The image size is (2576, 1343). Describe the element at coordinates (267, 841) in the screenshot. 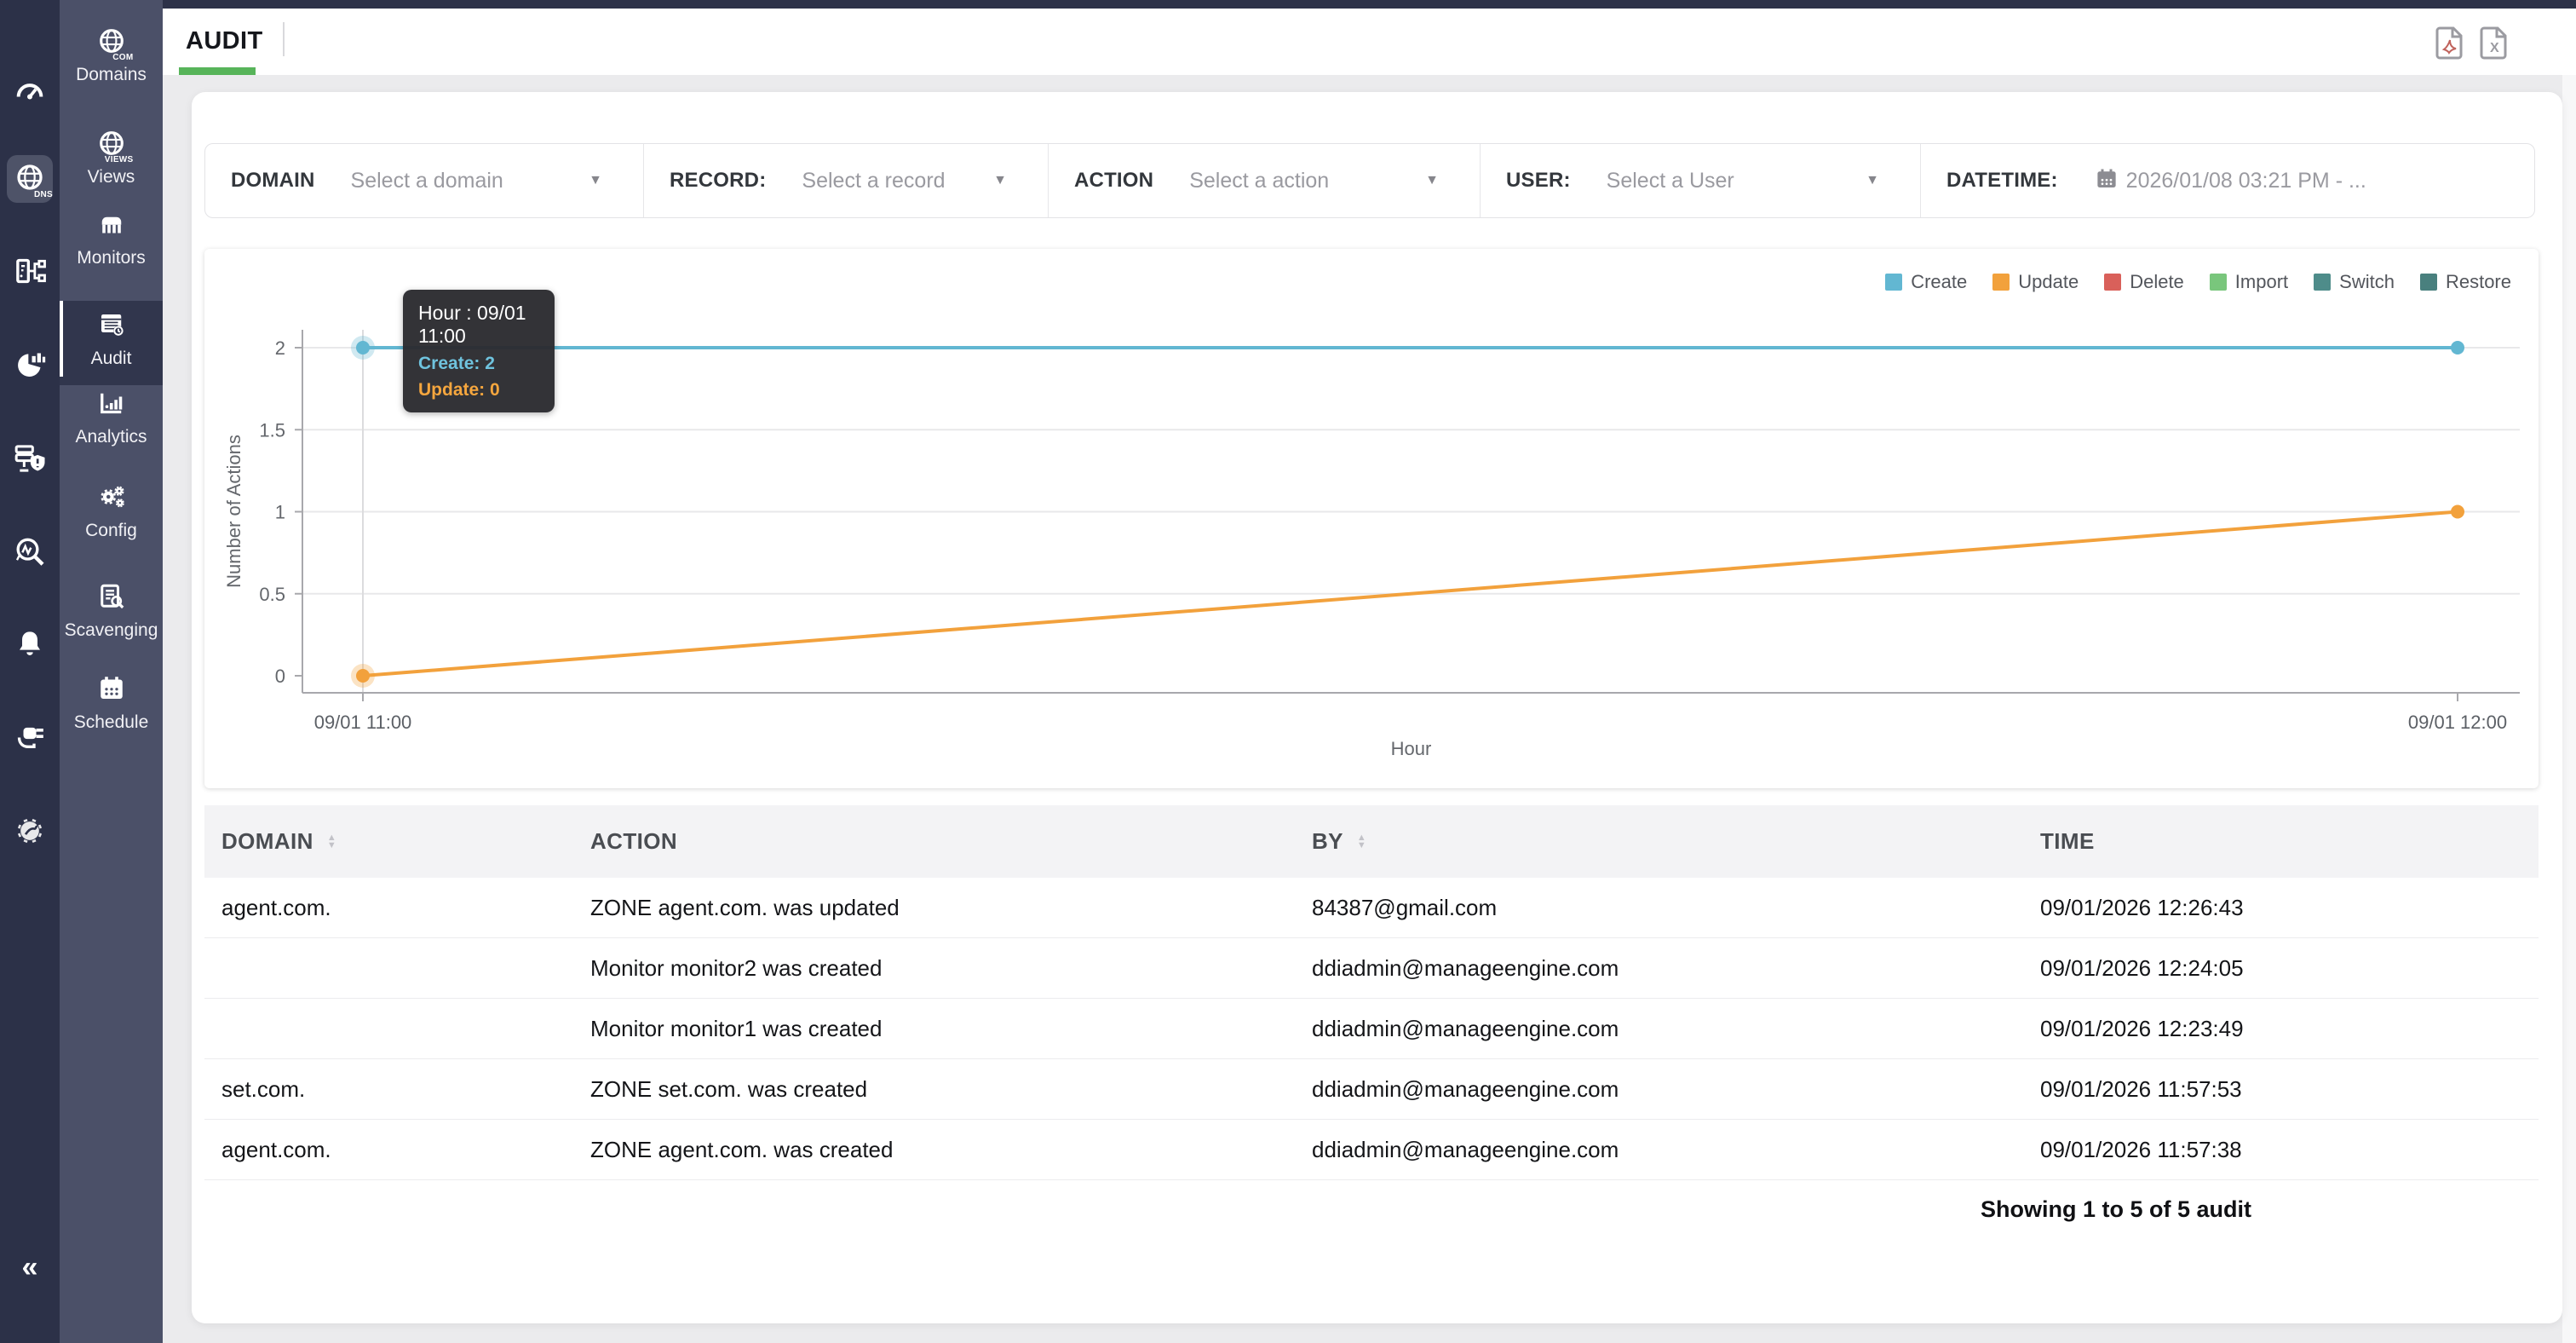

I see `column-header-label: DOMAIN` at that location.